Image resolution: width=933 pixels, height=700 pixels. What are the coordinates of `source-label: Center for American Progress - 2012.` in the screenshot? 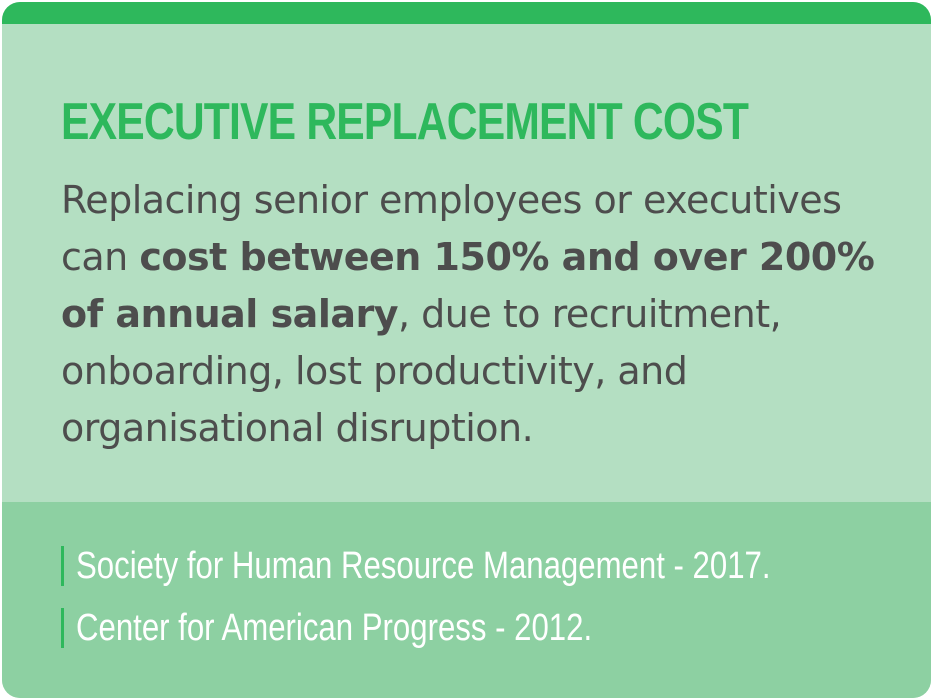 It's located at (334, 627).